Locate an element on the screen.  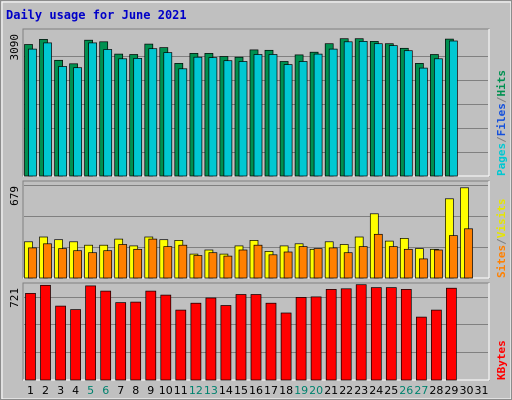
x-tick-label: 3 is located at coordinates (60, 390).